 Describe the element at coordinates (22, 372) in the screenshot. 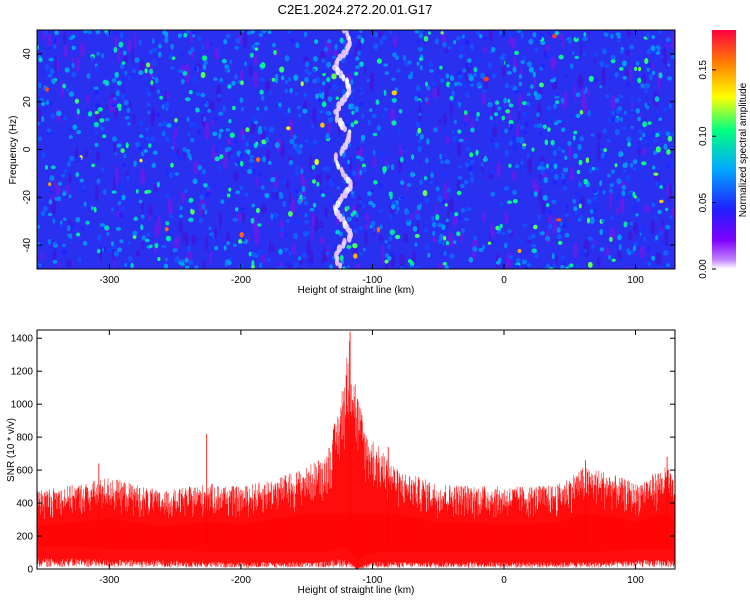

I see `y-tick-label: 1200` at that location.